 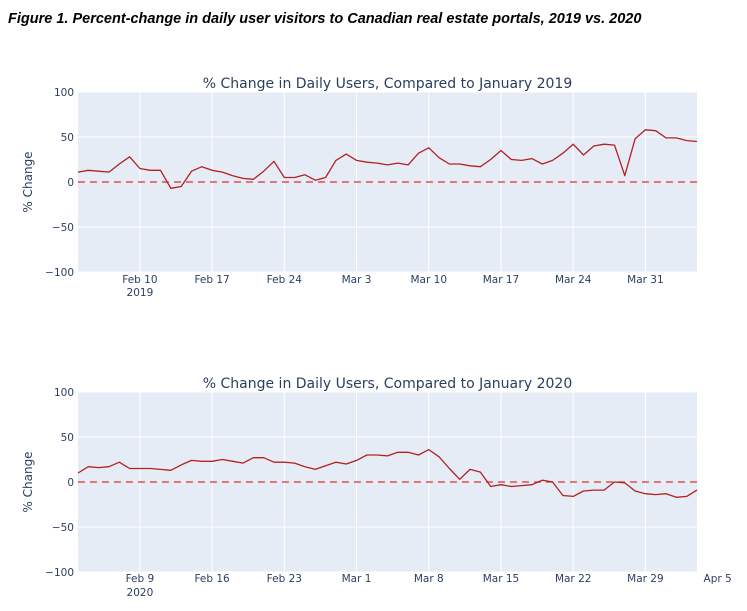 I want to click on x-tick-label: Feb 9, so click(x=140, y=579).